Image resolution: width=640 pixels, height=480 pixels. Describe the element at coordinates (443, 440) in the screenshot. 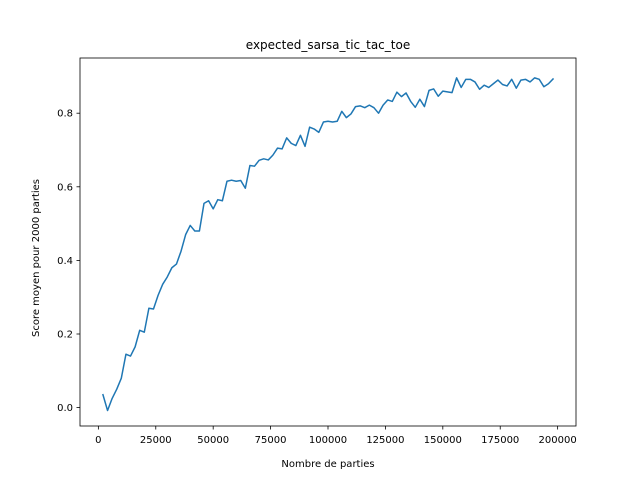

I see `x-tick-label: 150000` at that location.